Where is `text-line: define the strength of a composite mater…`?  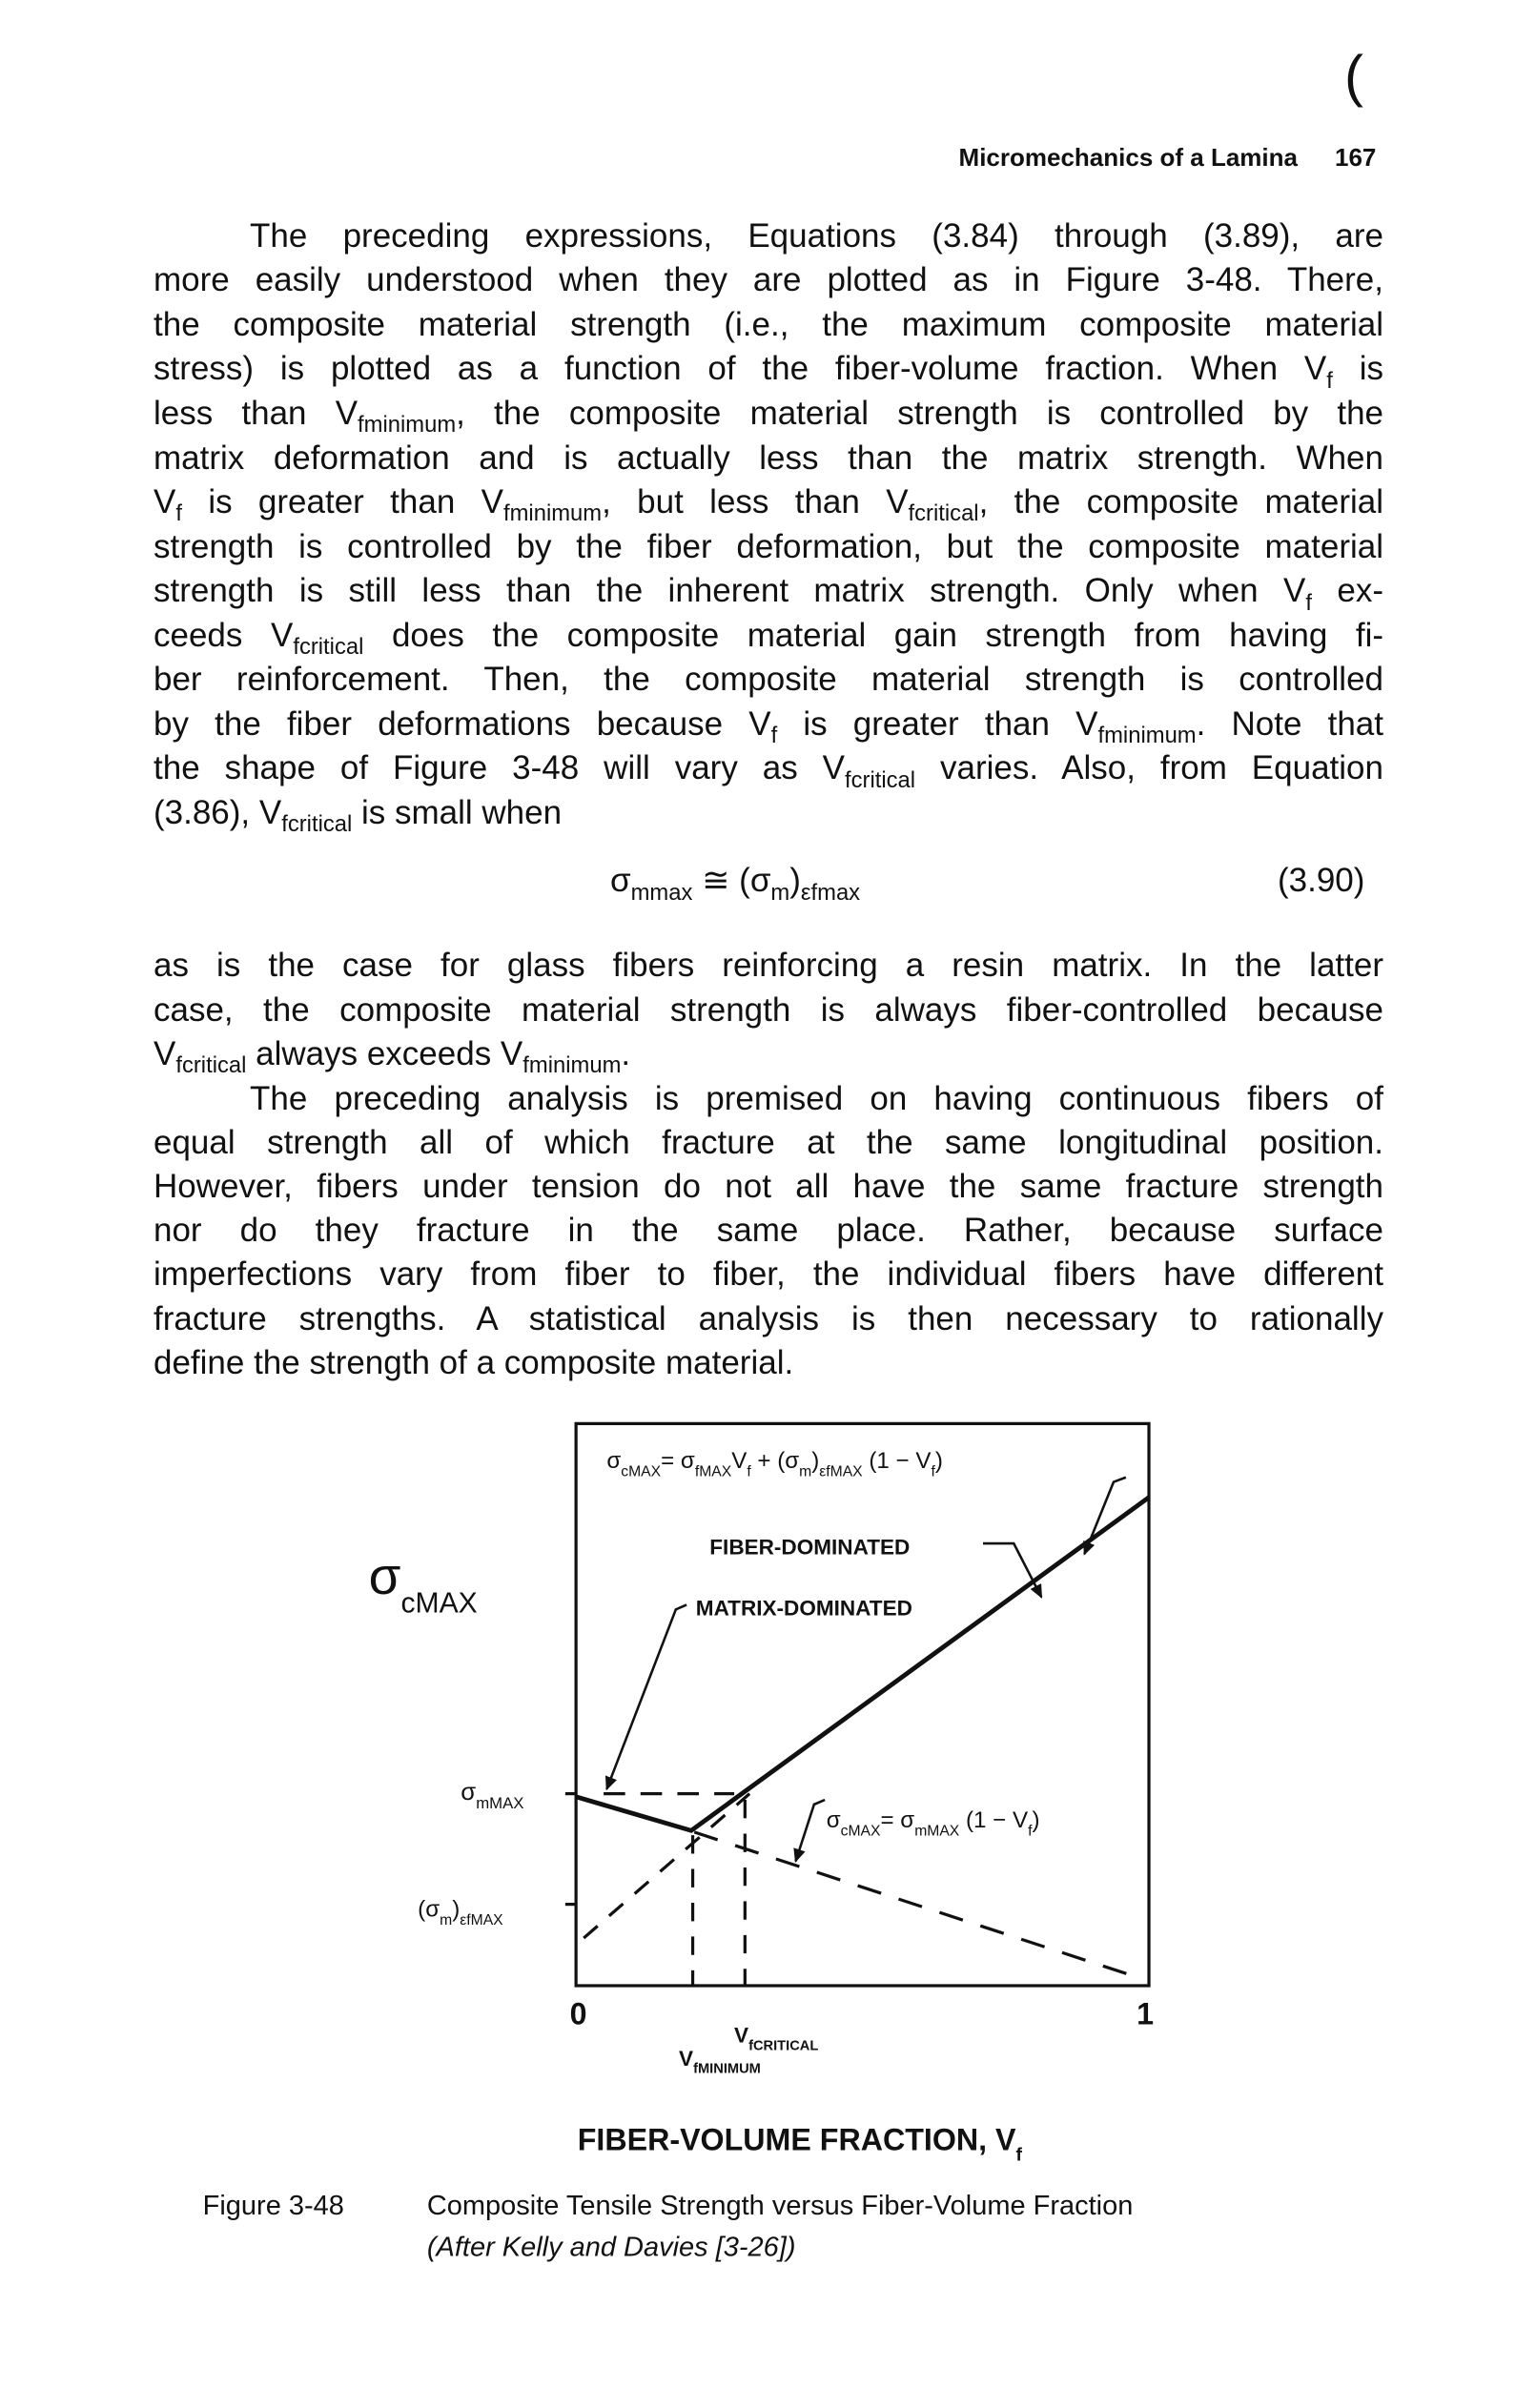 text-line: define the strength of a composite mater… is located at coordinates (768, 1363).